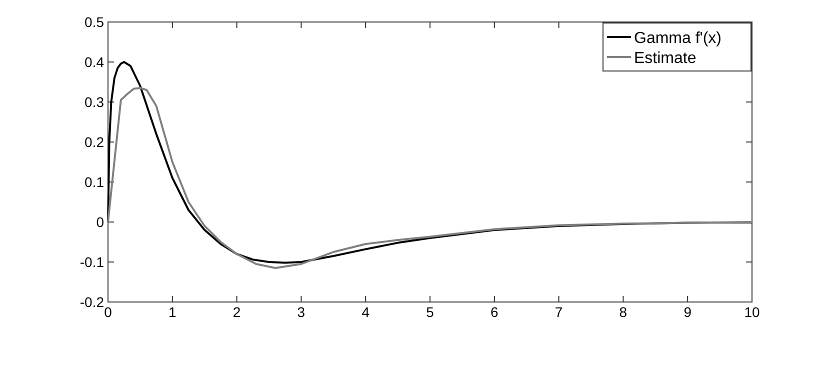 This screenshot has width=830, height=375. What do you see at coordinates (494, 312) in the screenshot?
I see `x-tick-label: 6` at bounding box center [494, 312].